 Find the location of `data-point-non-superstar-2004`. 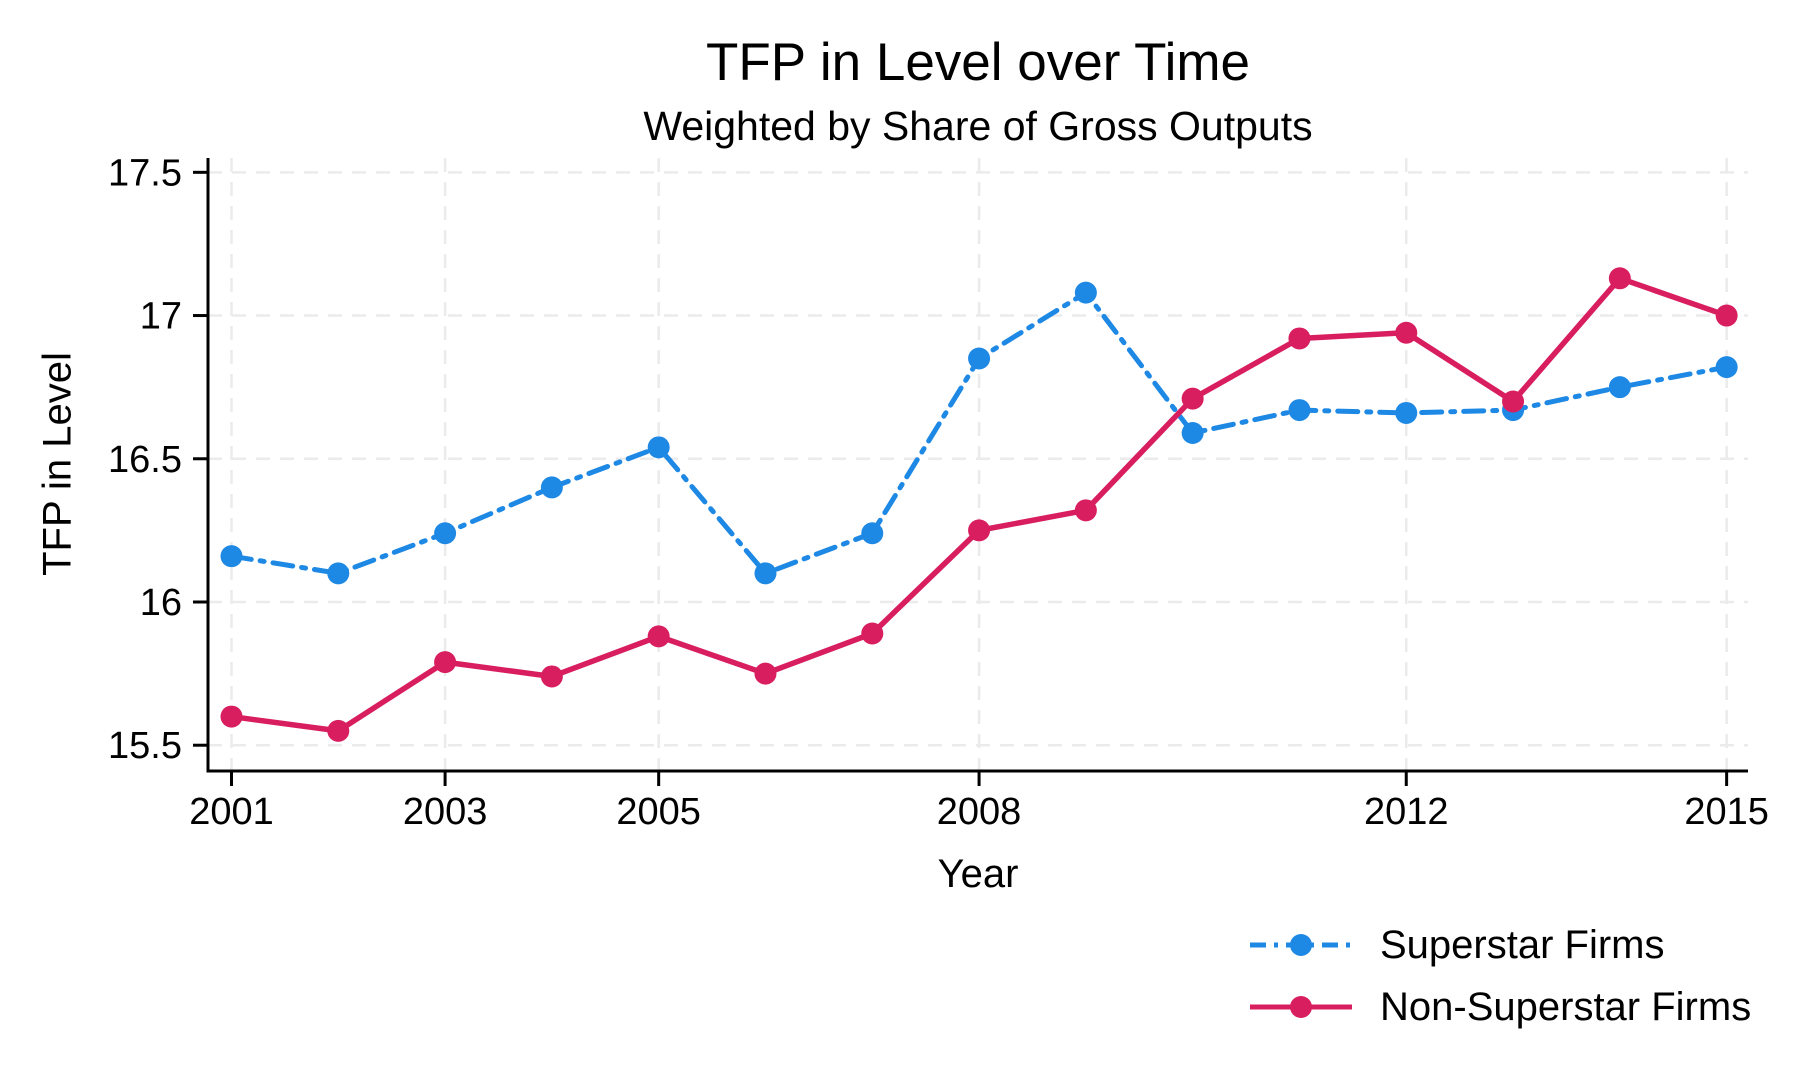

data-point-non-superstar-2004 is located at coordinates (551, 676).